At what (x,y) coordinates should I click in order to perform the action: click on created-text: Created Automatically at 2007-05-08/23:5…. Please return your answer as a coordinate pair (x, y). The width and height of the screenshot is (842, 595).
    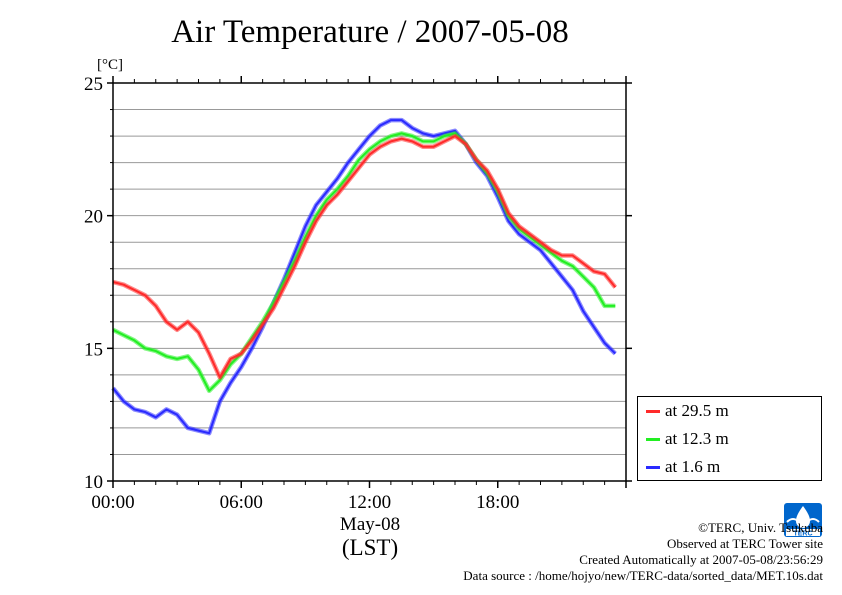
    Looking at the image, I should click on (701, 559).